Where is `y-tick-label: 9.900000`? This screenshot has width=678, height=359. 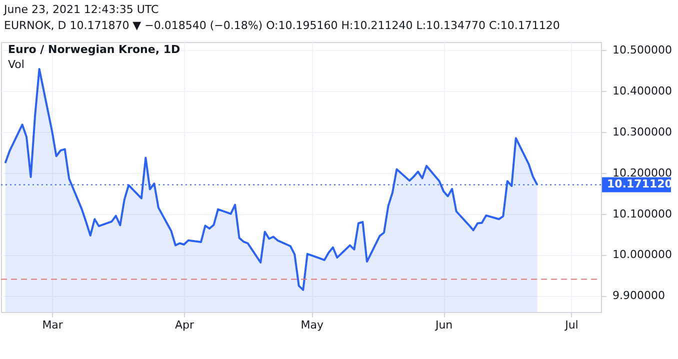 y-tick-label: 9.900000 is located at coordinates (638, 295).